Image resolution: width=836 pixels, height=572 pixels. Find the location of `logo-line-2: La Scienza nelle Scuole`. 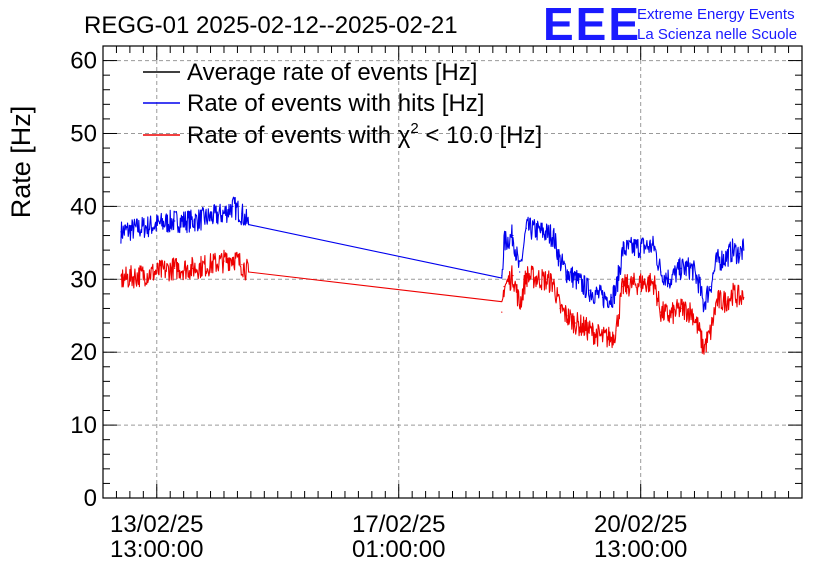

logo-line-2: La Scienza nelle Scuole is located at coordinates (717, 34).